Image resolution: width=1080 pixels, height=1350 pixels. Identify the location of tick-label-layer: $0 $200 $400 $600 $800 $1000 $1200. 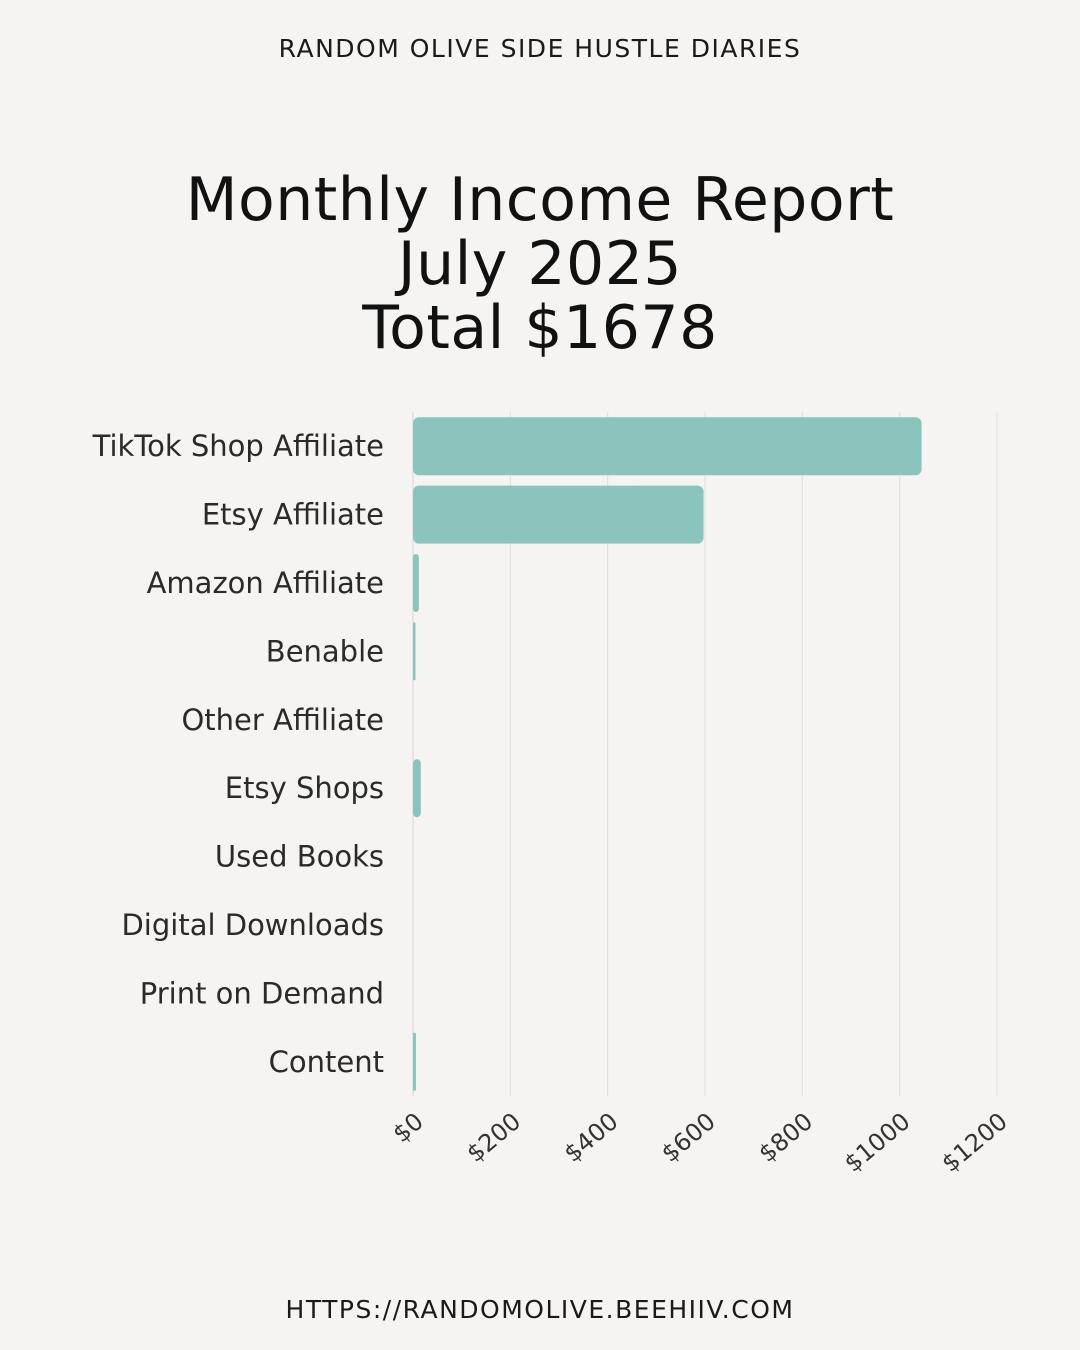
(699, 1142).